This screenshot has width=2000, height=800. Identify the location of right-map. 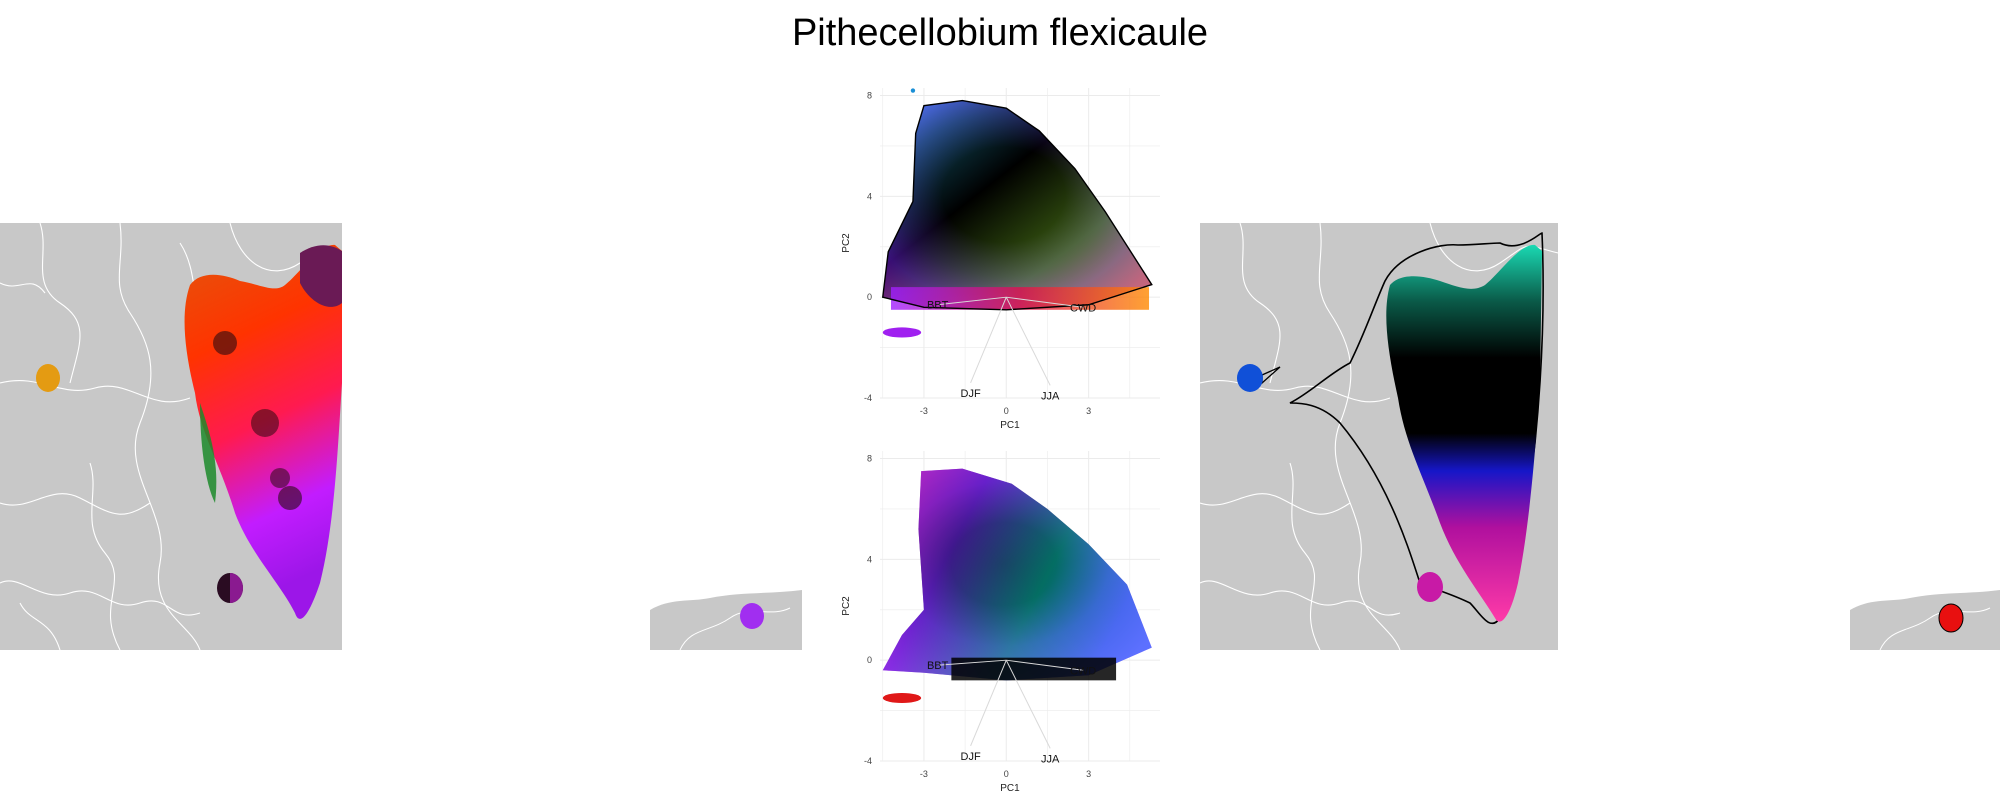
(1379, 436).